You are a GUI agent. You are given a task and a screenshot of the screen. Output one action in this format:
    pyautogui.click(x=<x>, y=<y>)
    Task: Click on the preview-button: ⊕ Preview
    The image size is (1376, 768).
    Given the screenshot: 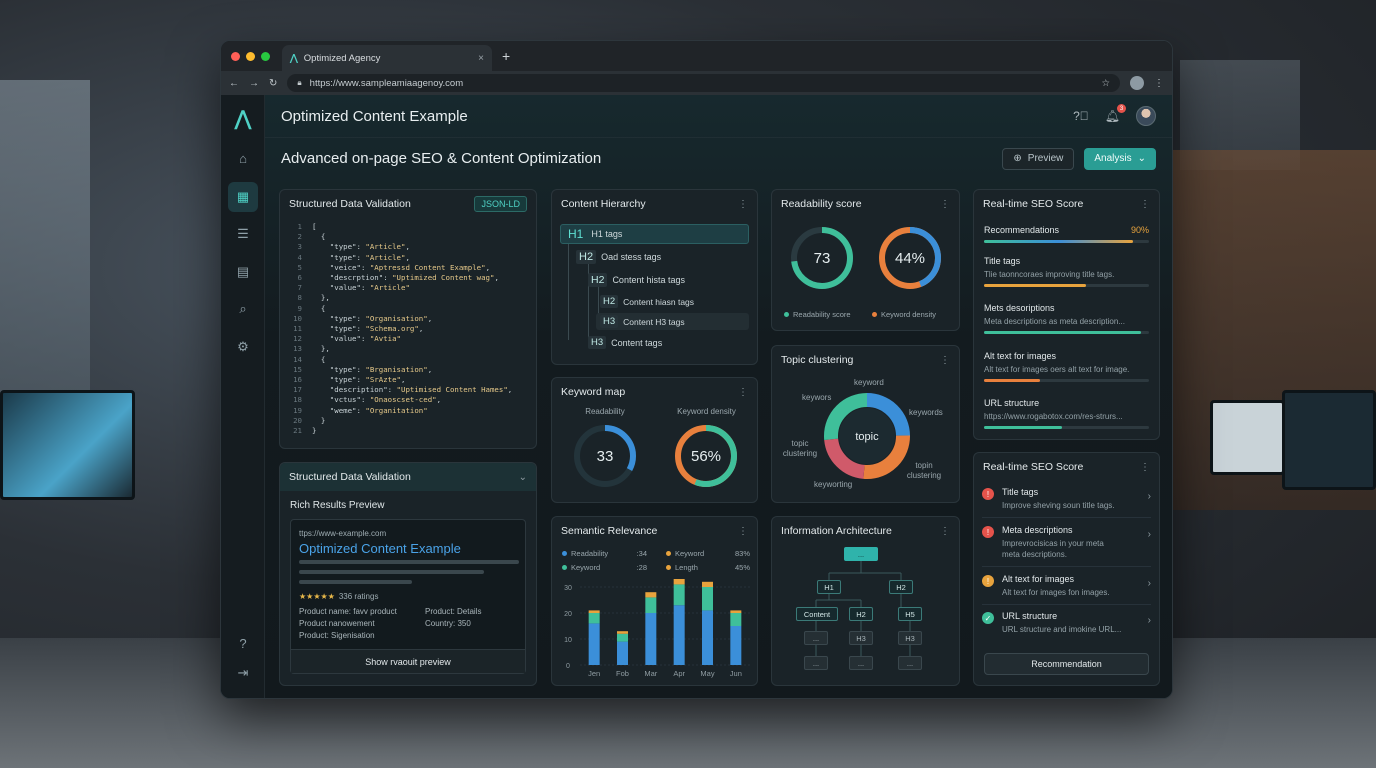 What is the action you would take?
    pyautogui.click(x=1038, y=158)
    